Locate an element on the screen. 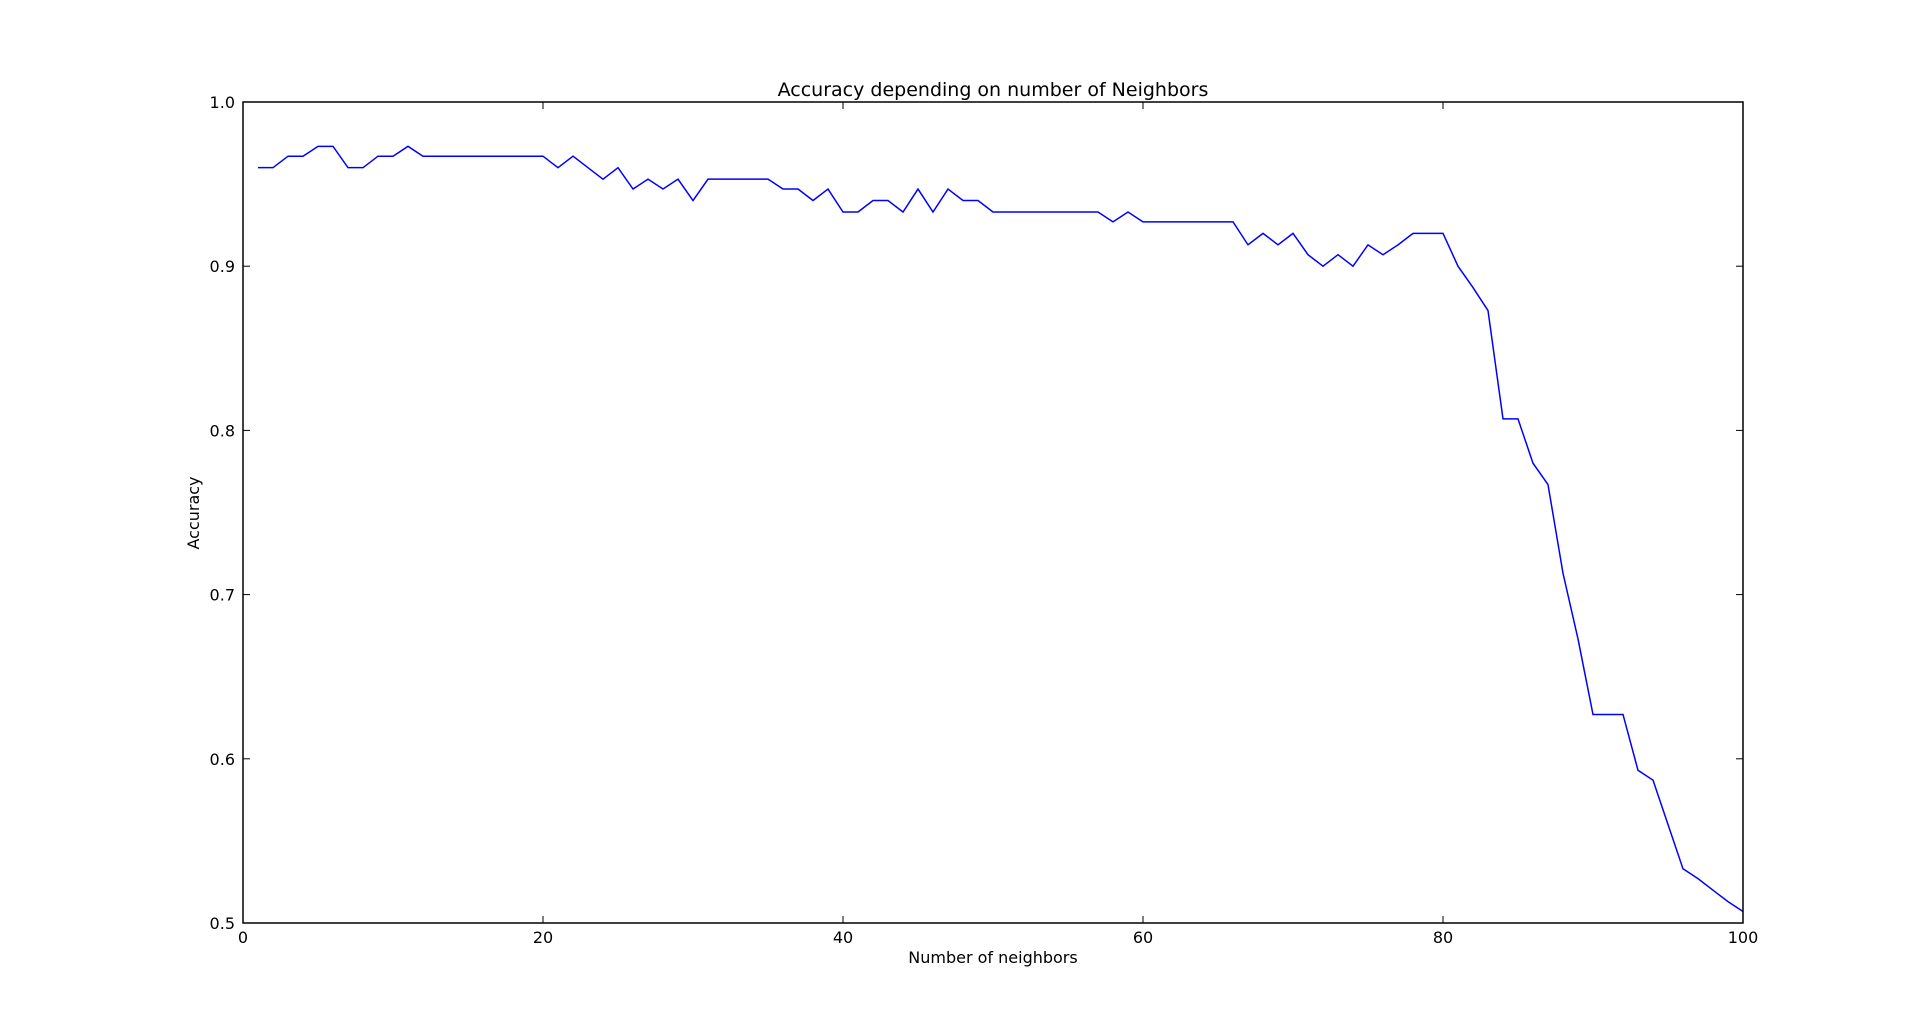 The height and width of the screenshot is (1017, 1918). x-tick-label: 20 is located at coordinates (543, 937).